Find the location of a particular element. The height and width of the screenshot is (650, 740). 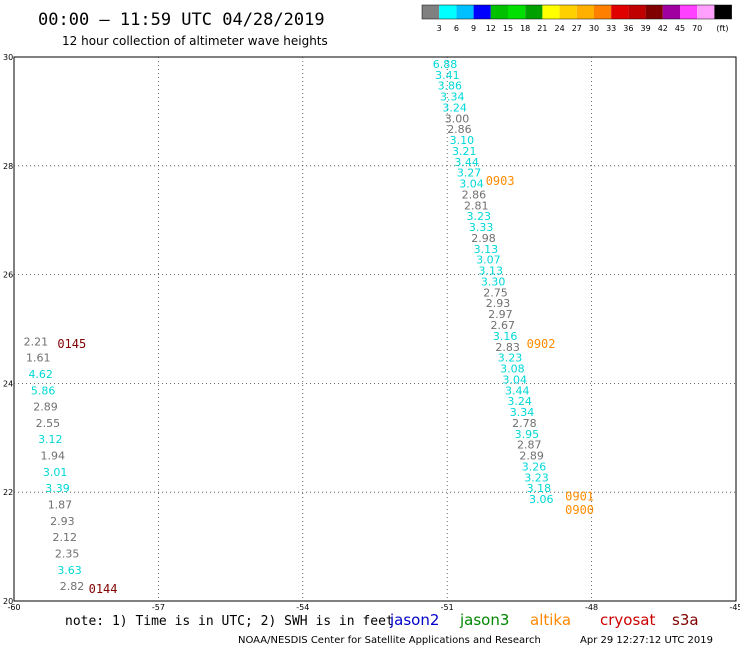

wave-height-value: 3.34 is located at coordinates (452, 97).